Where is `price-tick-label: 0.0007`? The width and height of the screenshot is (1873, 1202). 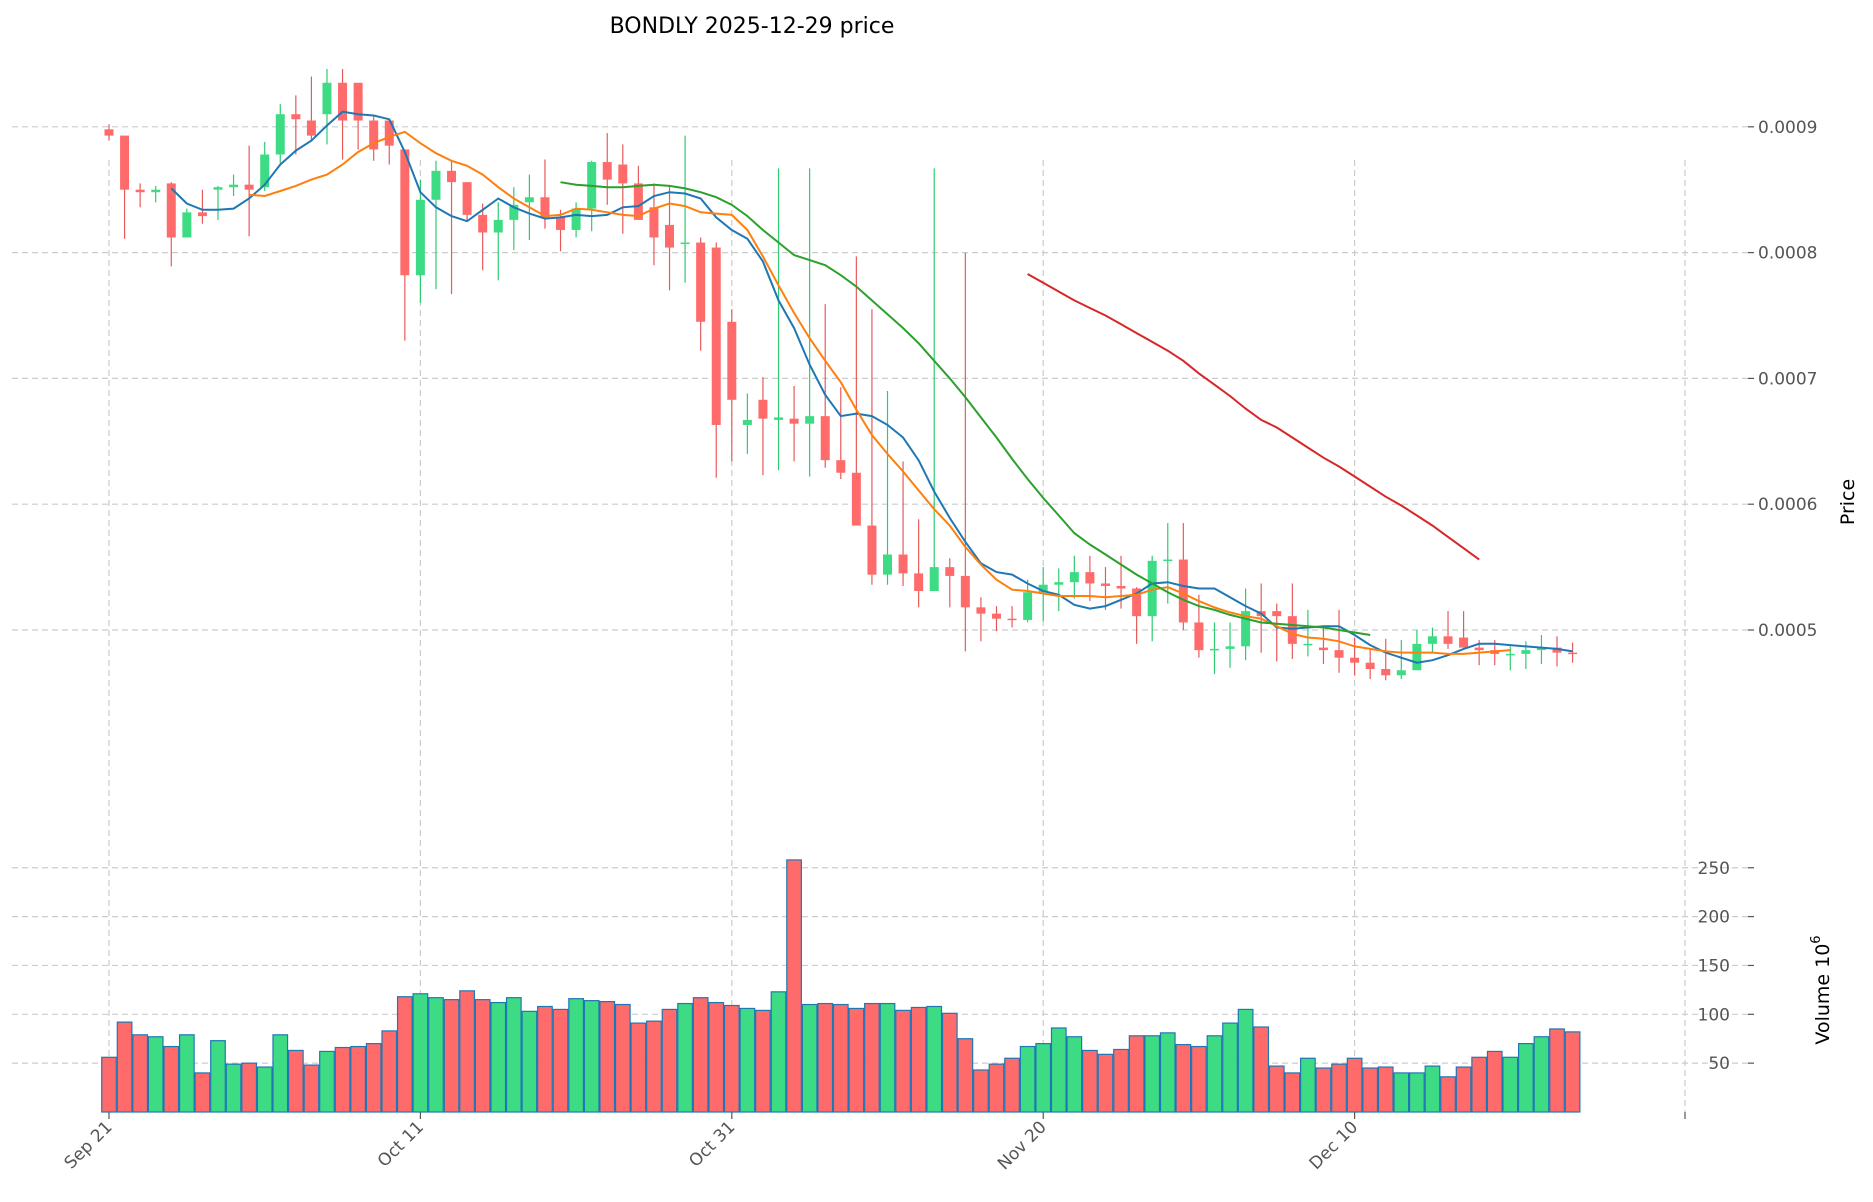
price-tick-label: 0.0007 is located at coordinates (1787, 379).